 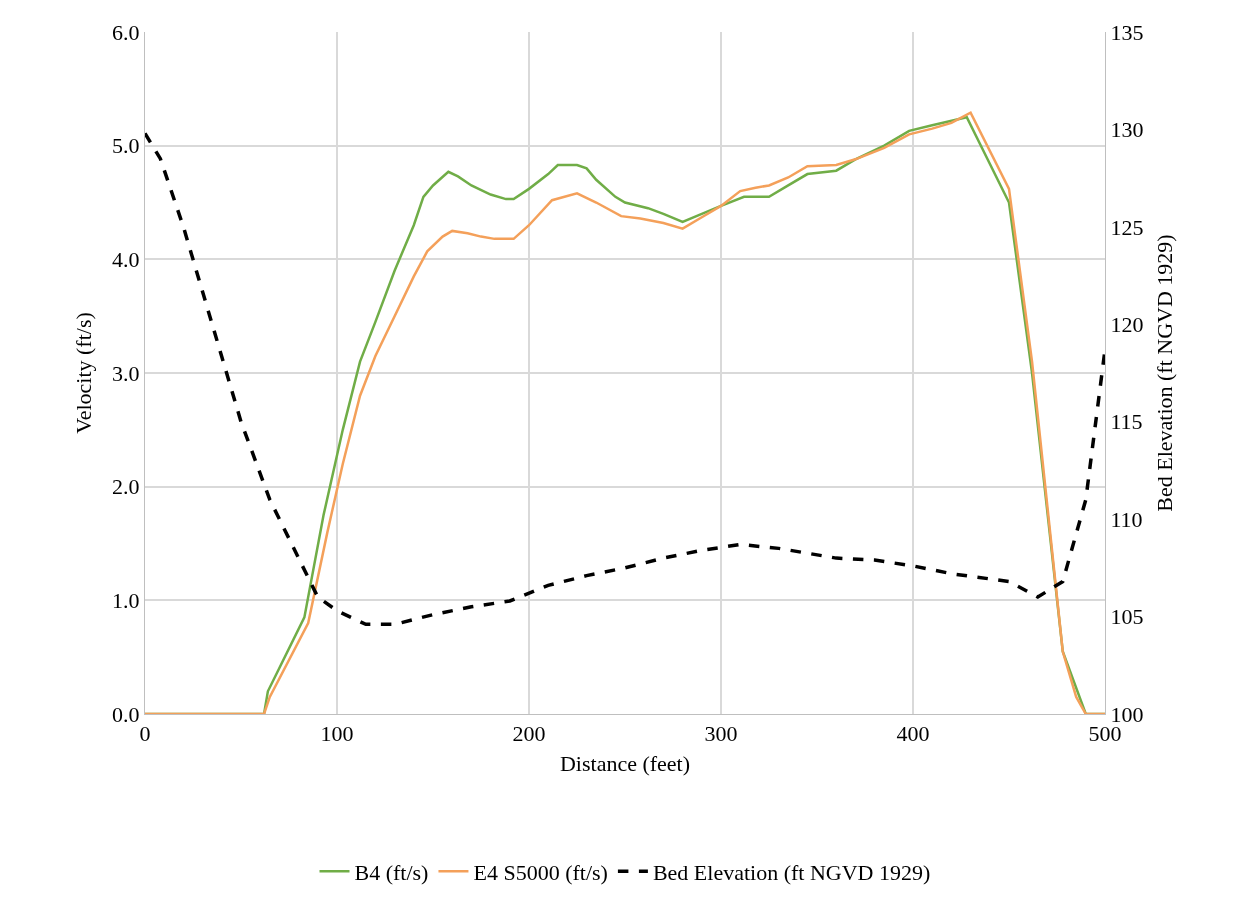 I want to click on y2-tick-label: 130, so click(x=1127, y=130).